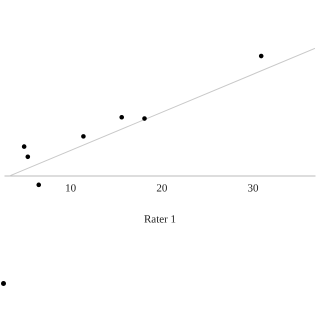 Image resolution: width=320 pixels, height=320 pixels. What do you see at coordinates (253, 188) in the screenshot?
I see `x-tick-label: 30` at bounding box center [253, 188].